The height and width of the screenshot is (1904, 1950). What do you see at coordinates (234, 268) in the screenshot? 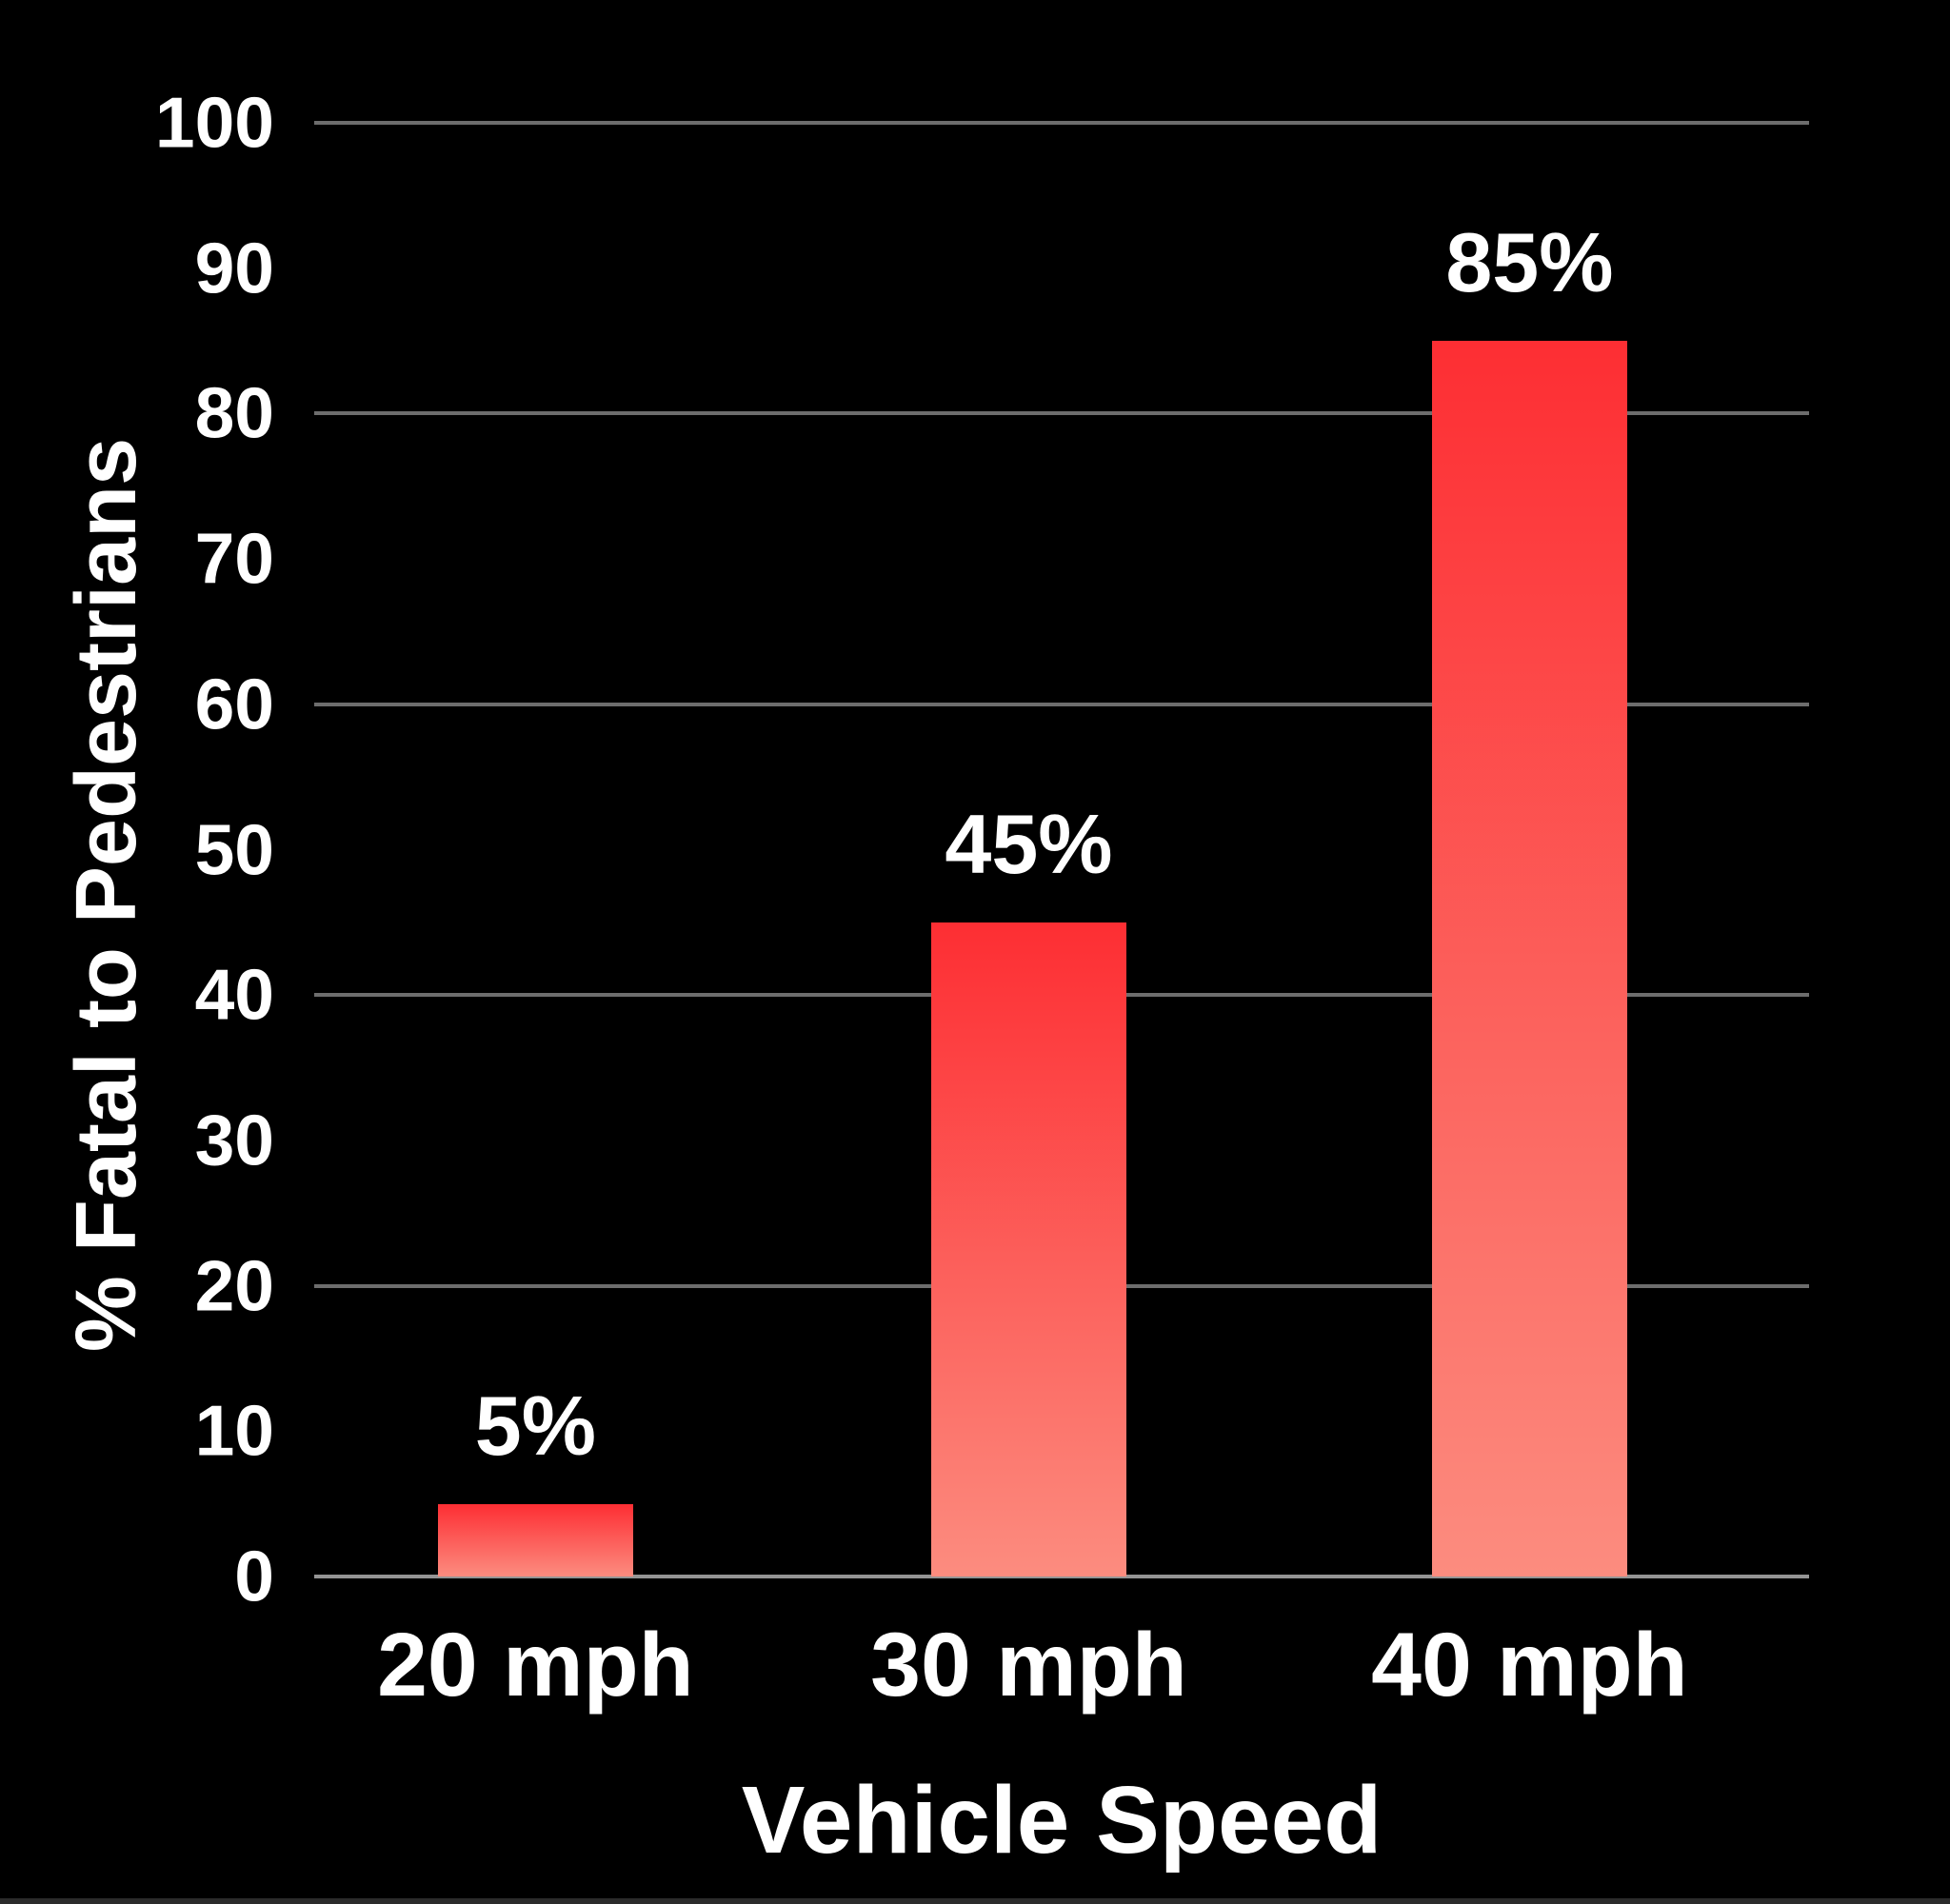
I see `y-tick-label: 90` at bounding box center [234, 268].